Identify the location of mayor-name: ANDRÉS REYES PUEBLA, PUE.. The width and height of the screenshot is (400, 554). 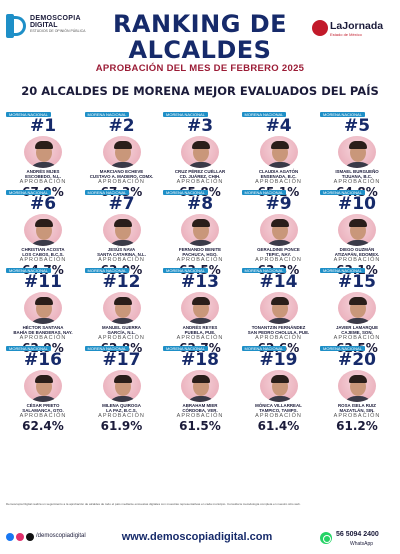
(200, 330).